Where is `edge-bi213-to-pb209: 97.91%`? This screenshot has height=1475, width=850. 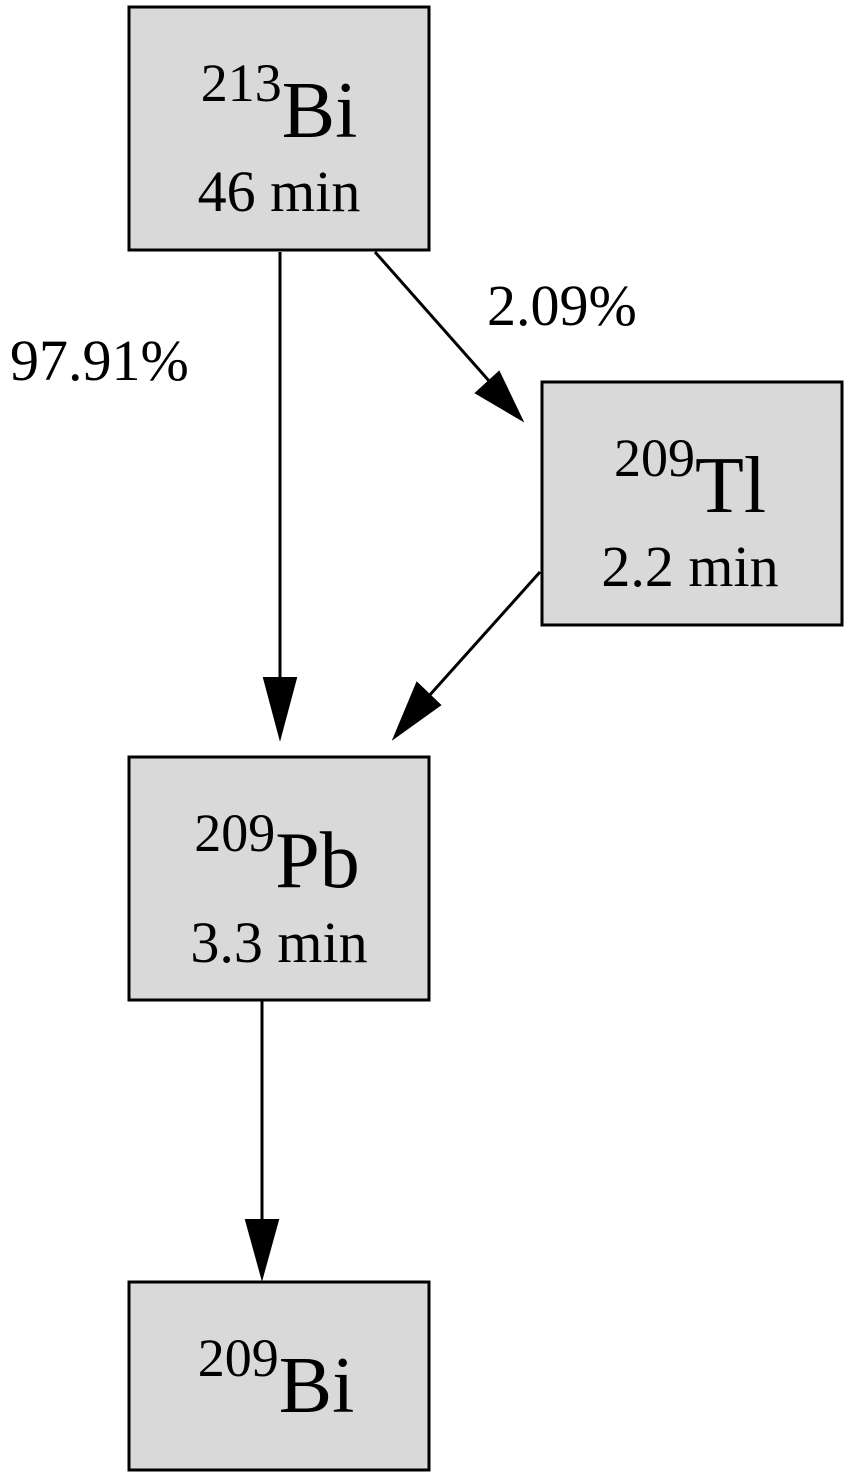
edge-bi213-to-pb209: 97.91% is located at coordinates (154, 497).